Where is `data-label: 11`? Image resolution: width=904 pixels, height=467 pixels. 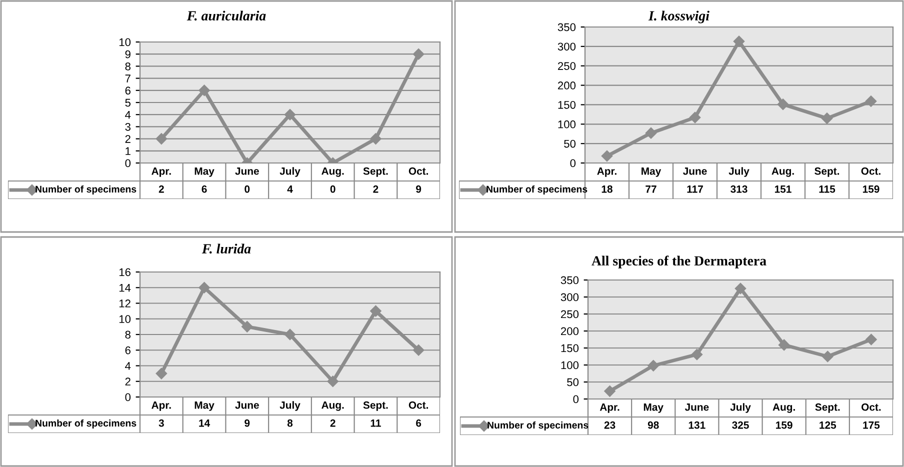
data-label: 11 is located at coordinates (375, 423).